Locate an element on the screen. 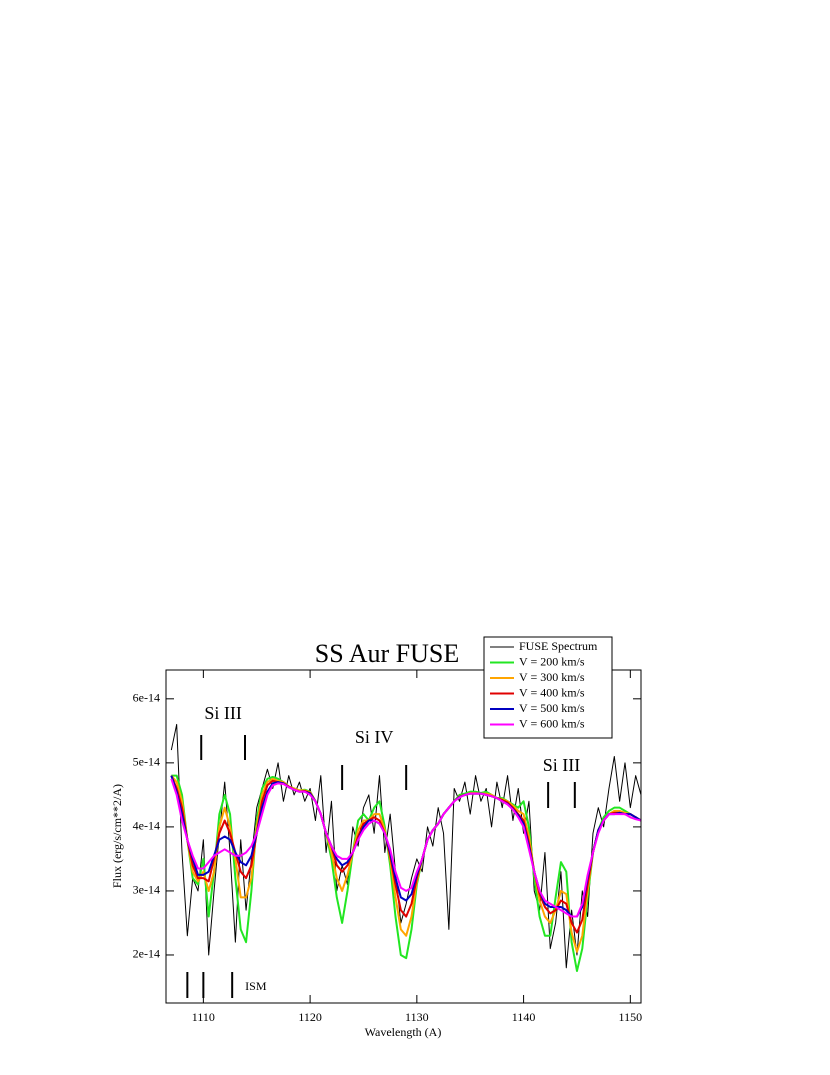  plot-area is located at coordinates (405, 847).